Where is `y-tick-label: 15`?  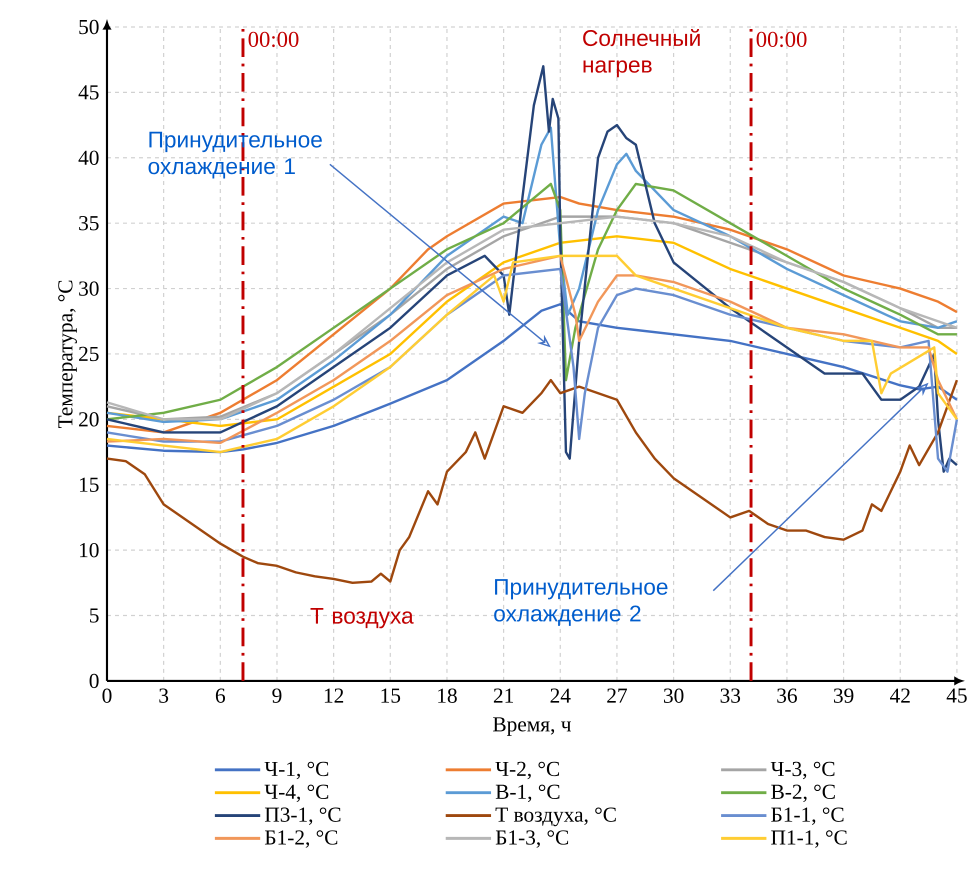 y-tick-label: 15 is located at coordinates (89, 485).